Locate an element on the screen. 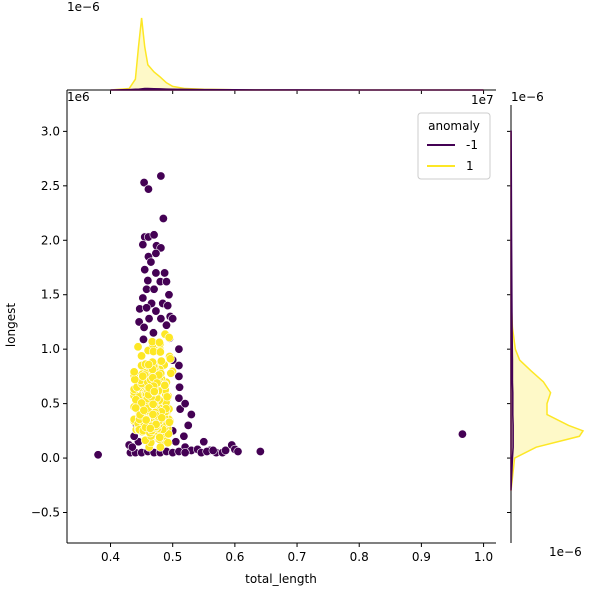 Image resolution: width=600 pixels, height=600 pixels. x-tick-label: 1.0 is located at coordinates (483, 557).